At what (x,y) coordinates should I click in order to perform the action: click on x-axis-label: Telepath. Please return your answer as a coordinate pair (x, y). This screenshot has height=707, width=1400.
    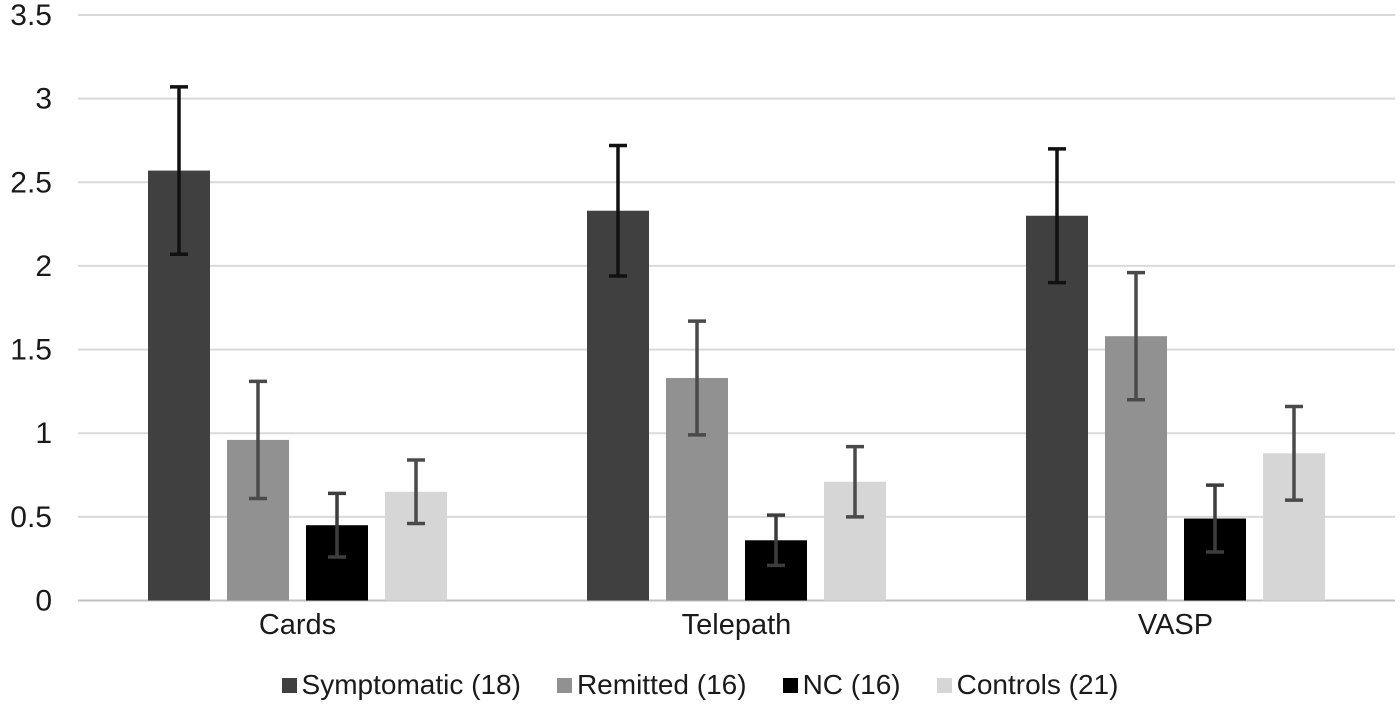
    Looking at the image, I should click on (737, 625).